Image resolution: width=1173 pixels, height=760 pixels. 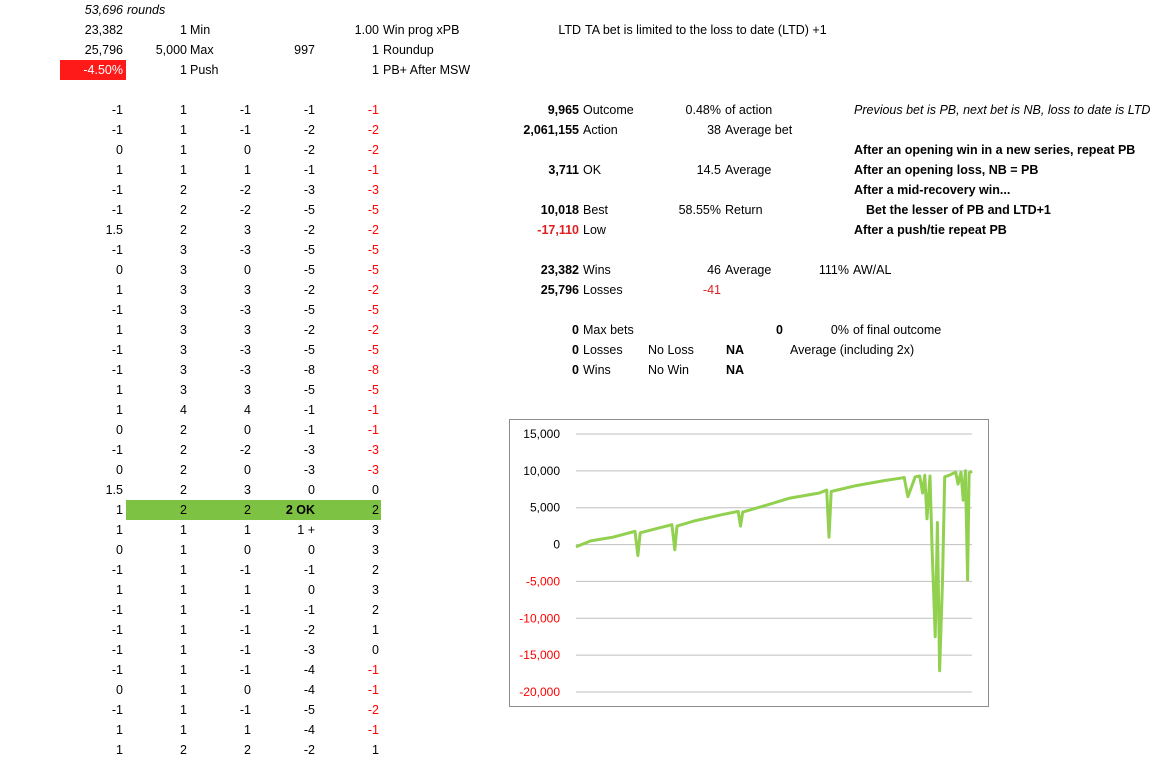 I want to click on row-12-outcome-cell: 1, so click(x=119, y=330).